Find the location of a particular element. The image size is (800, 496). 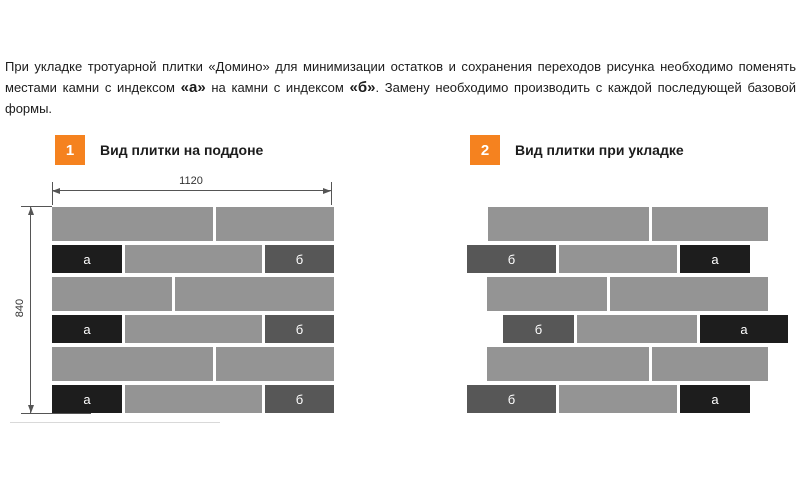

section-2-header: 2 Вид плитки при укладке is located at coordinates (577, 150).